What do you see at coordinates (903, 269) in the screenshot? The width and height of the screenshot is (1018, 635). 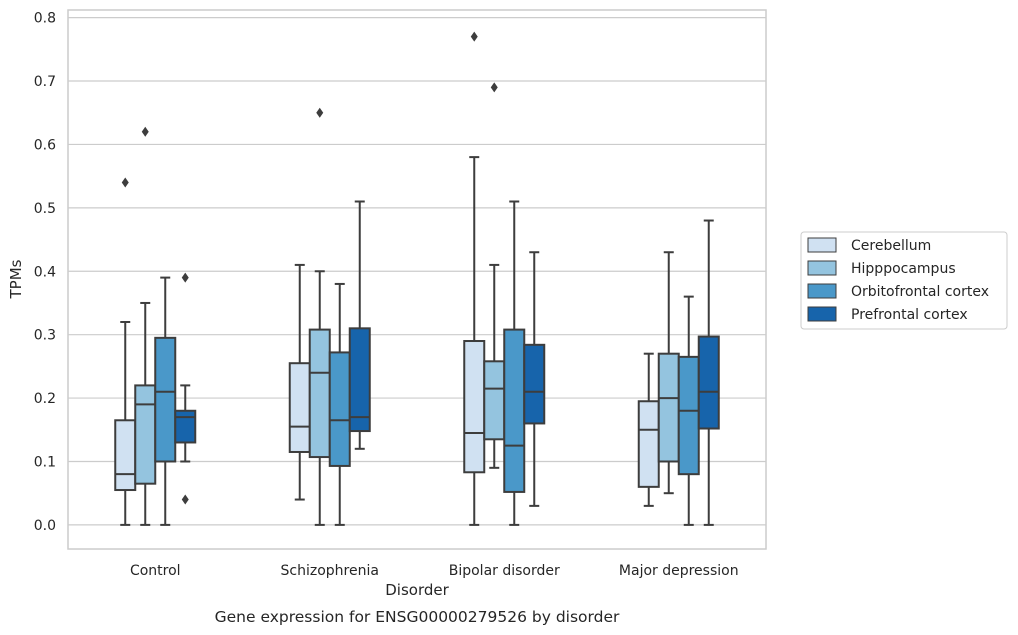 I see `legend-label: Hipppocampus` at bounding box center [903, 269].